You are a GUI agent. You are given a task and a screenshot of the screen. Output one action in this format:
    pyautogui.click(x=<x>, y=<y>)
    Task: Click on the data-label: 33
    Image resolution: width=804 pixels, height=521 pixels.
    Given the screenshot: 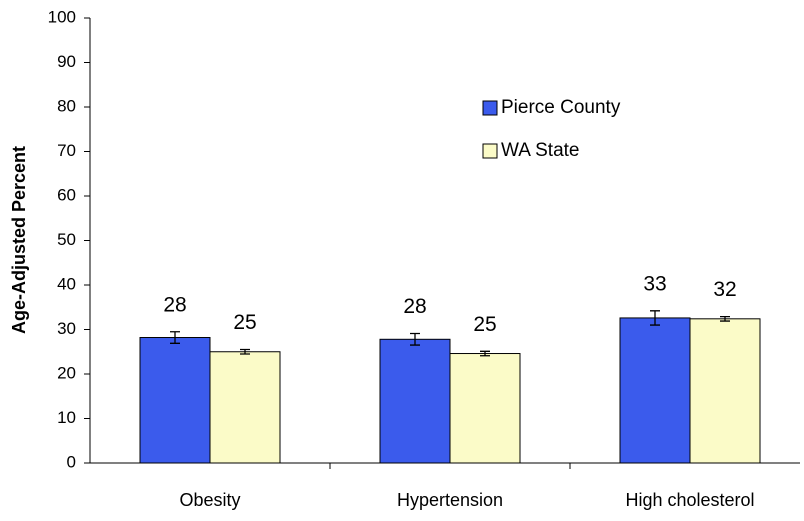 What is the action you would take?
    pyautogui.click(x=654, y=283)
    